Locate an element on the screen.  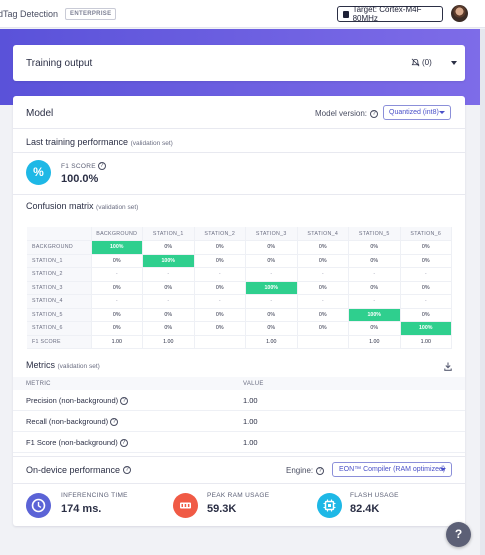
model-version-label: Model version: ? is located at coordinates (347, 113).